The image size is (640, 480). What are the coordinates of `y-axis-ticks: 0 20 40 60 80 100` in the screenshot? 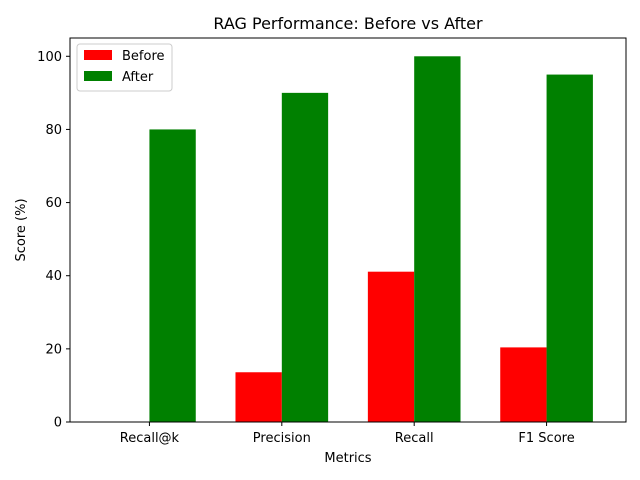 It's located at (53, 240).